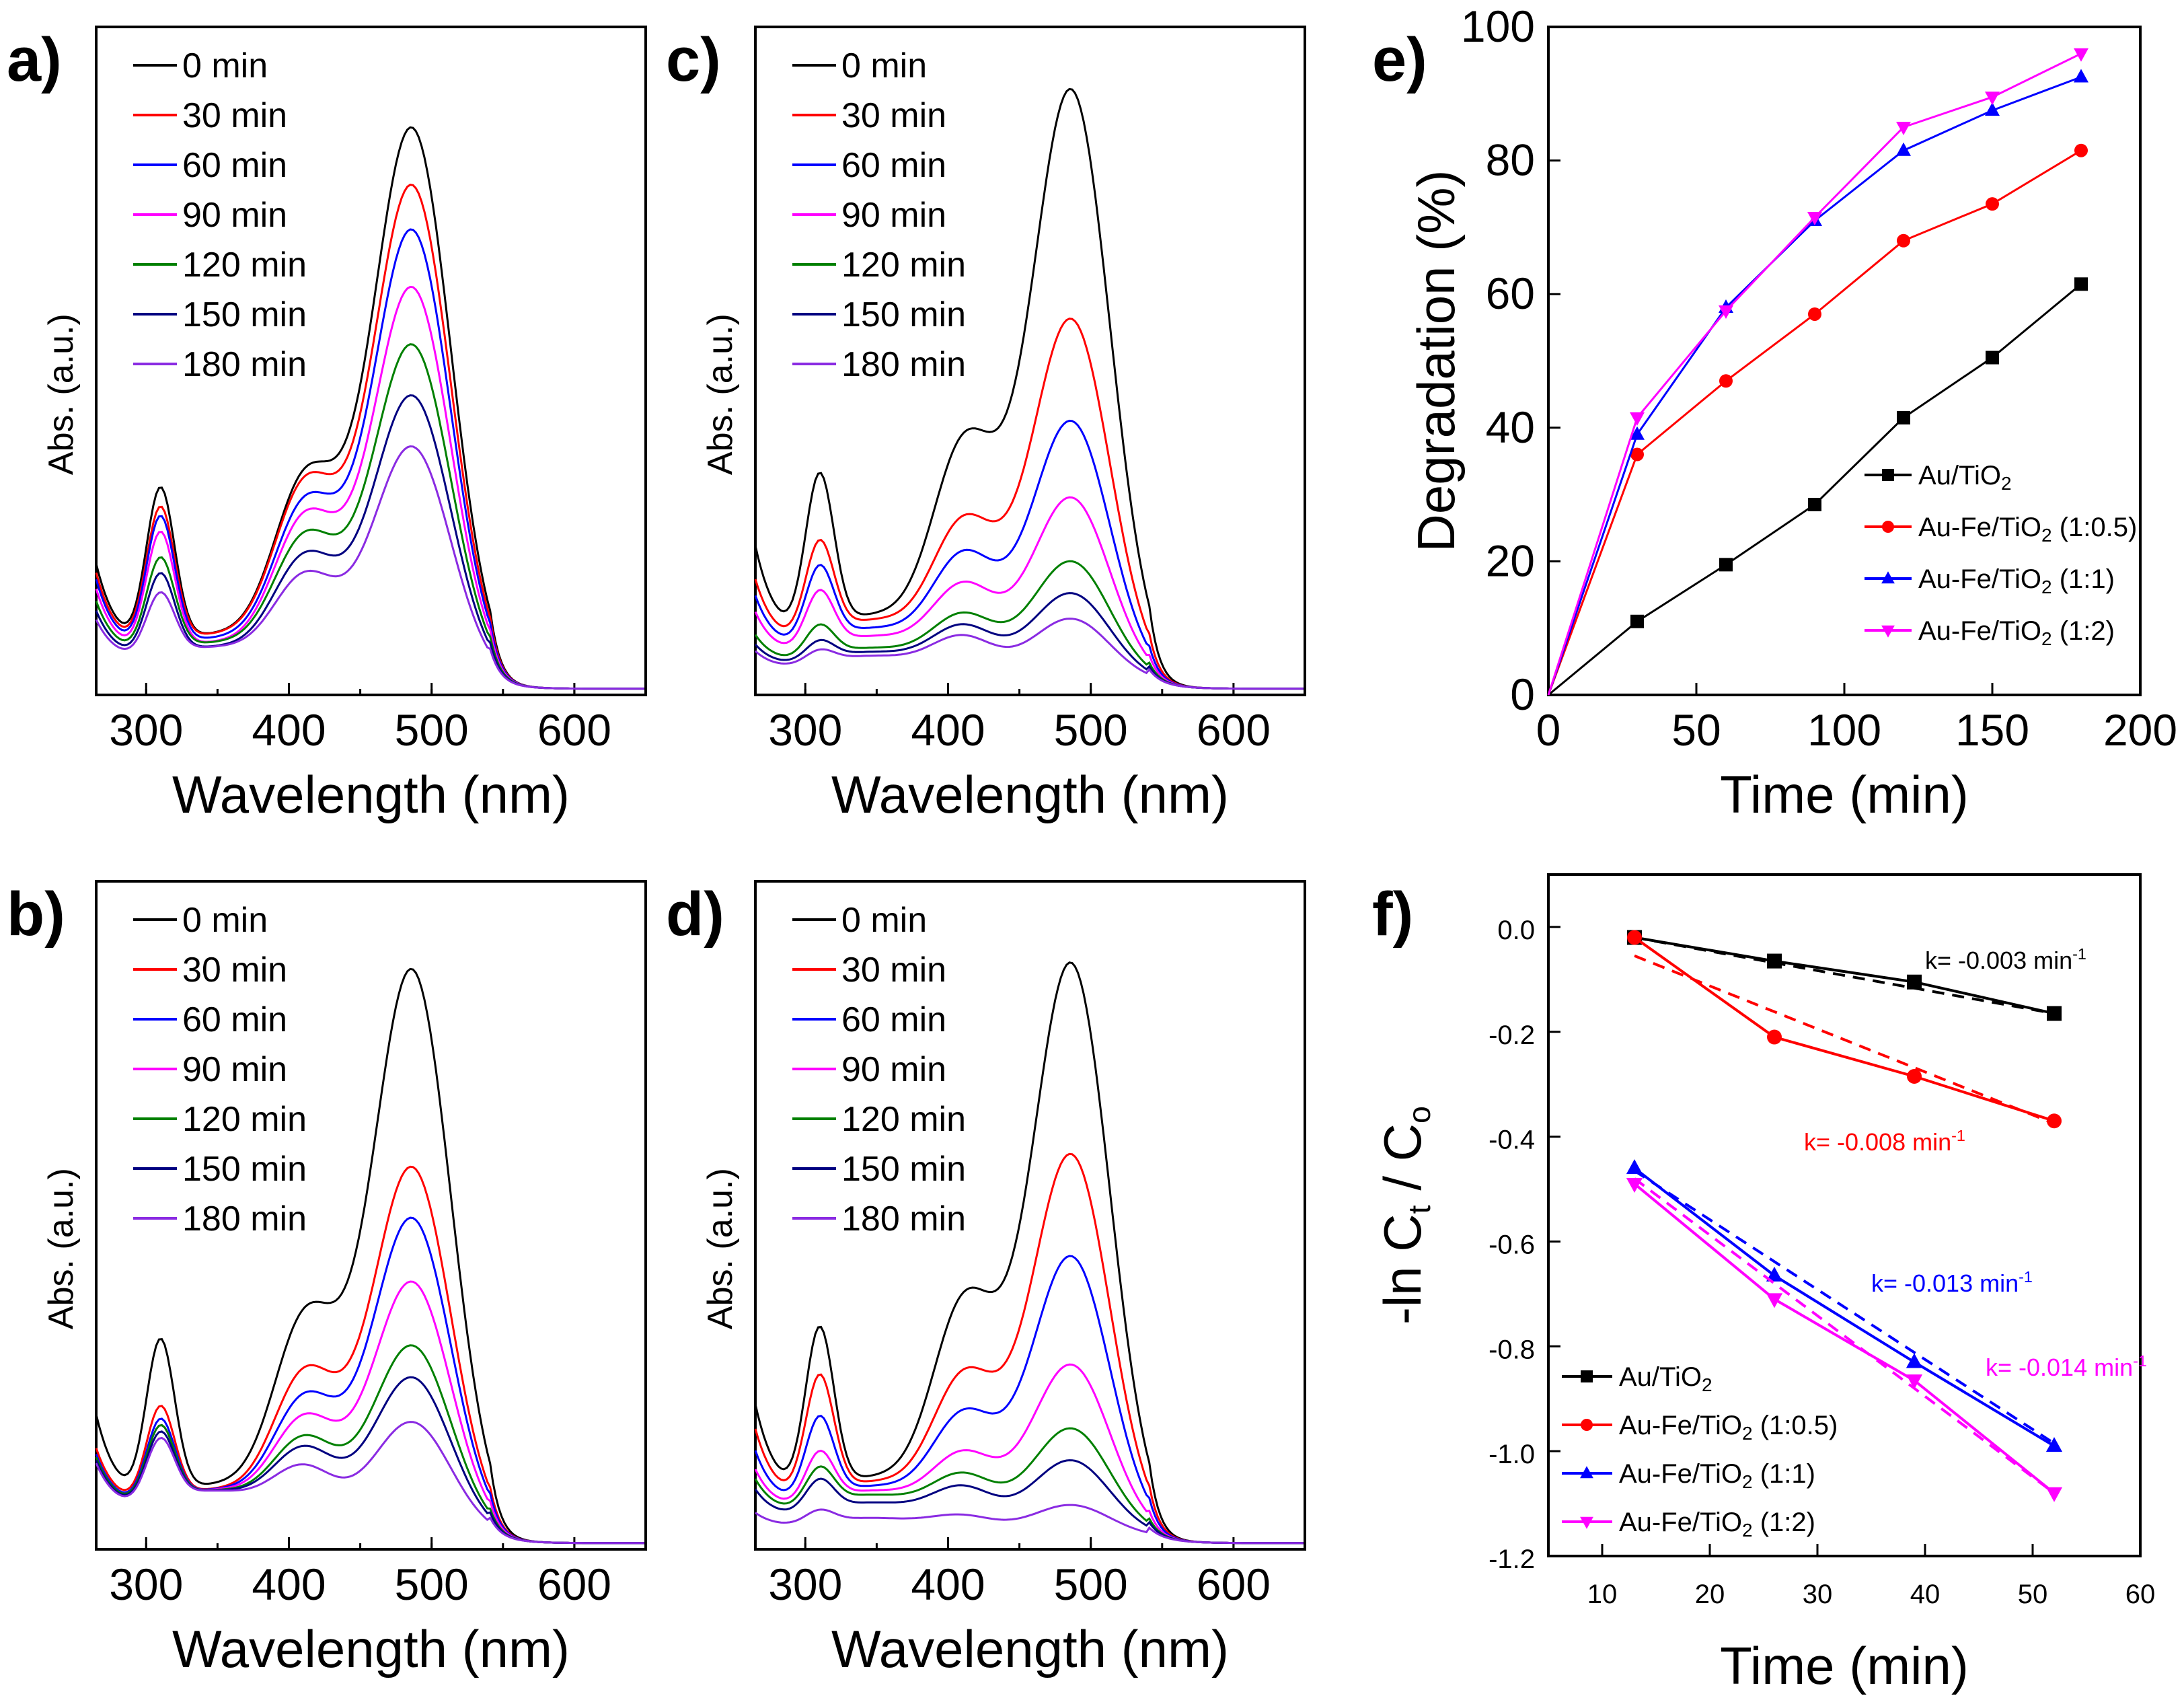  Describe the element at coordinates (1844, 975) in the screenshot. I see `fit-line` at that location.